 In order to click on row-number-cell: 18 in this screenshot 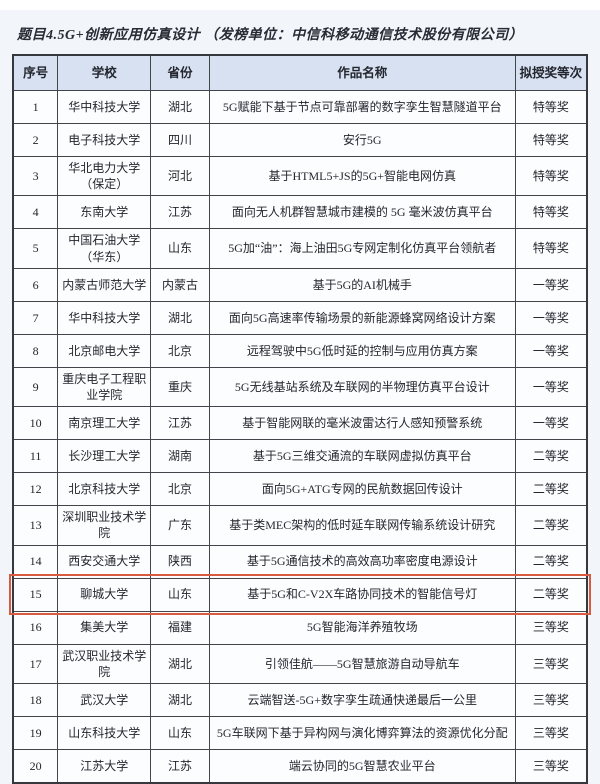, I will do `click(35, 699)`.